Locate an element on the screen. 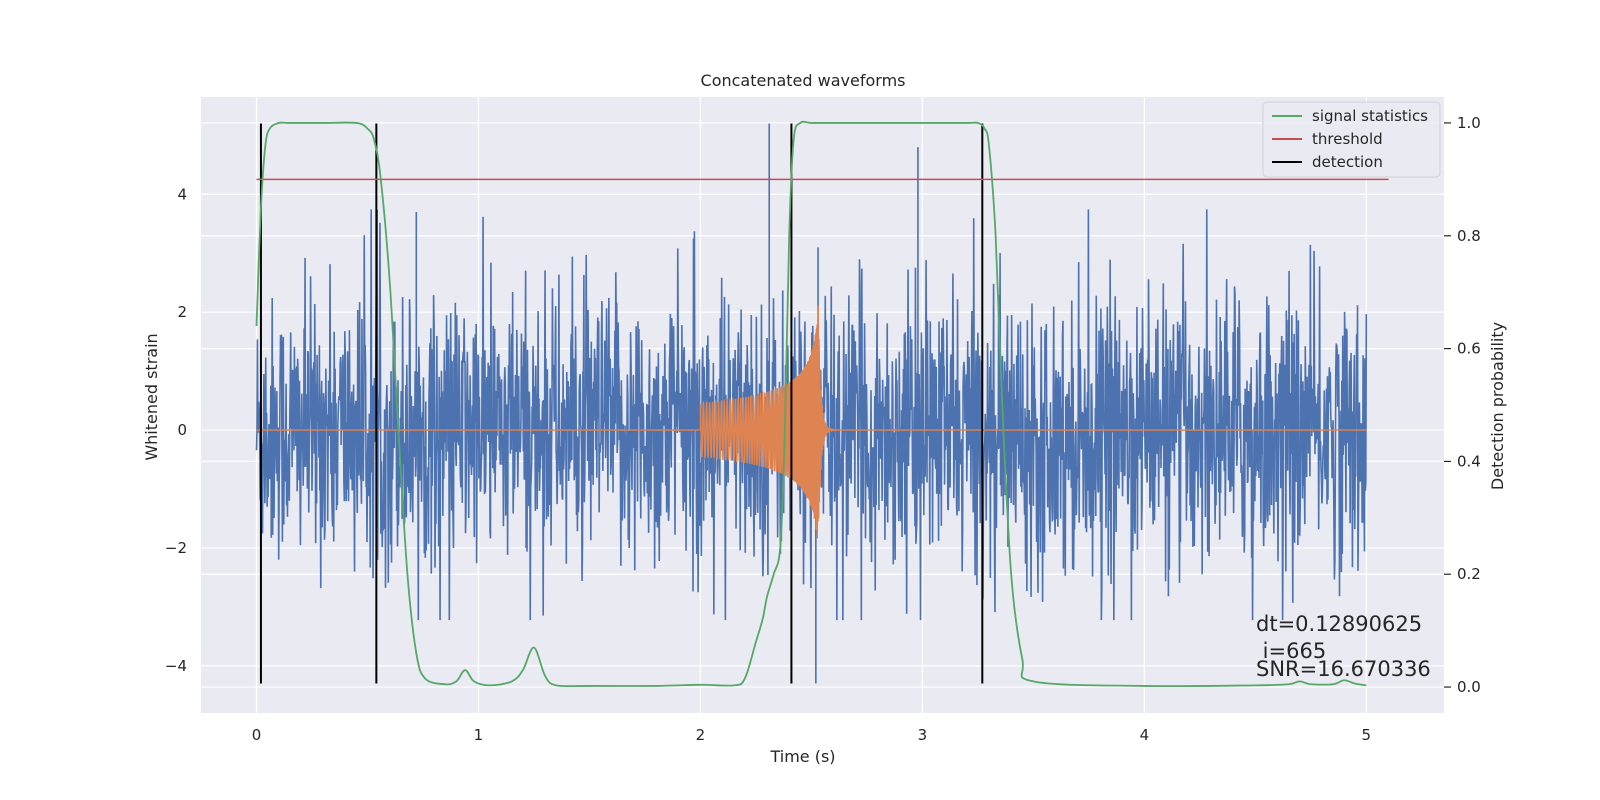 The width and height of the screenshot is (1600, 800). legend-box is located at coordinates (1351, 139).